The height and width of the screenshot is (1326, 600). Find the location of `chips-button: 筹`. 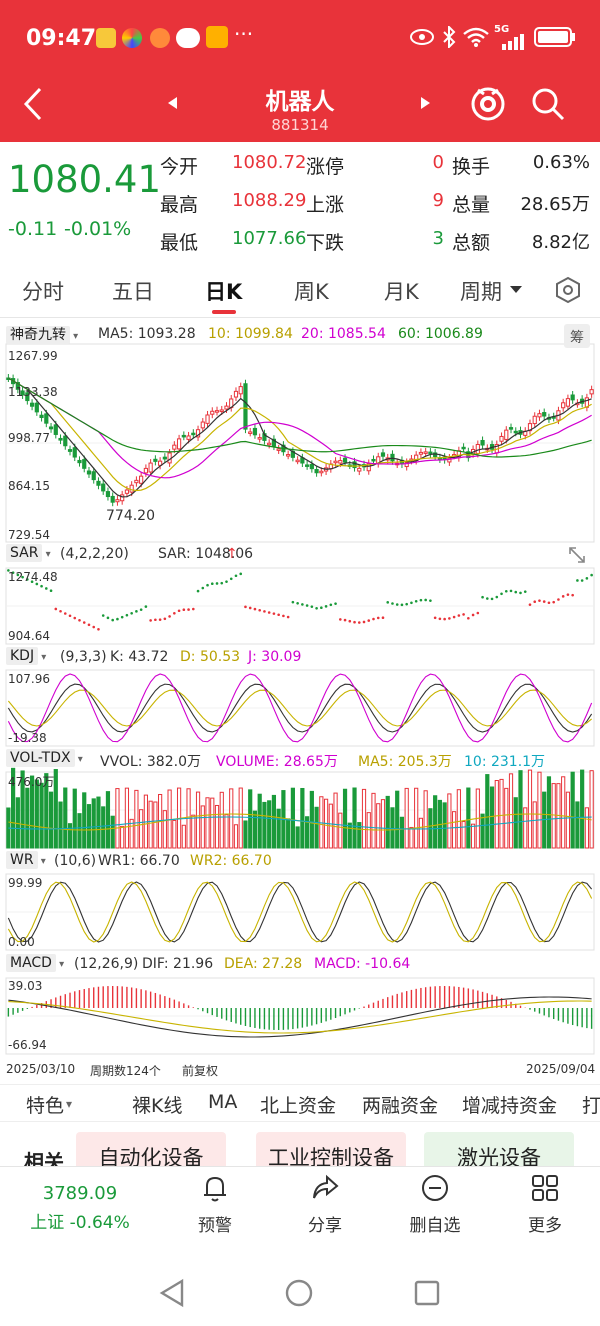

chips-button: 筹 is located at coordinates (577, 336).